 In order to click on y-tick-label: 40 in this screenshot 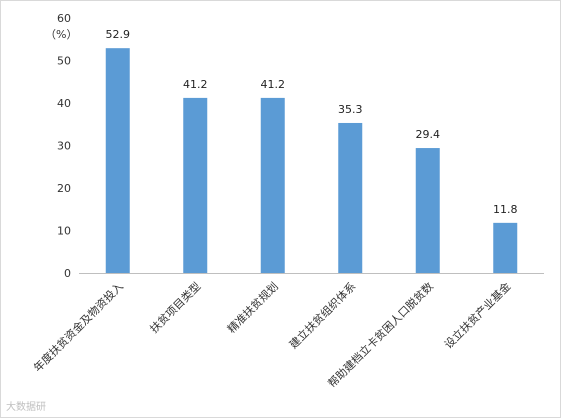, I will do `click(64, 103)`.